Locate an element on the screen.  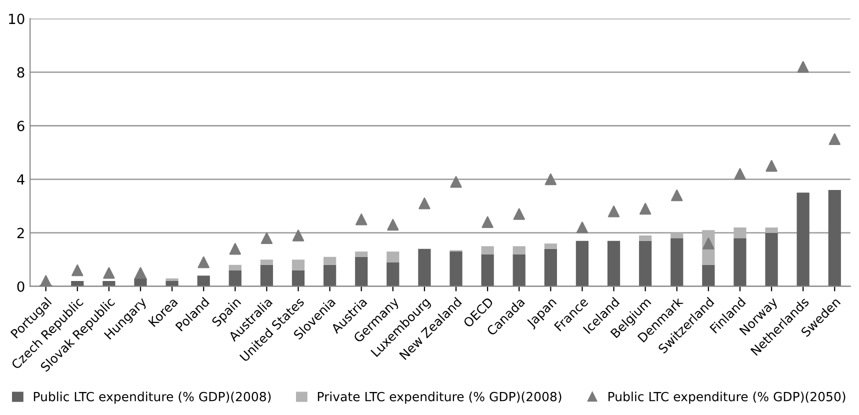
y-tick-label: 0 is located at coordinates (20, 286).